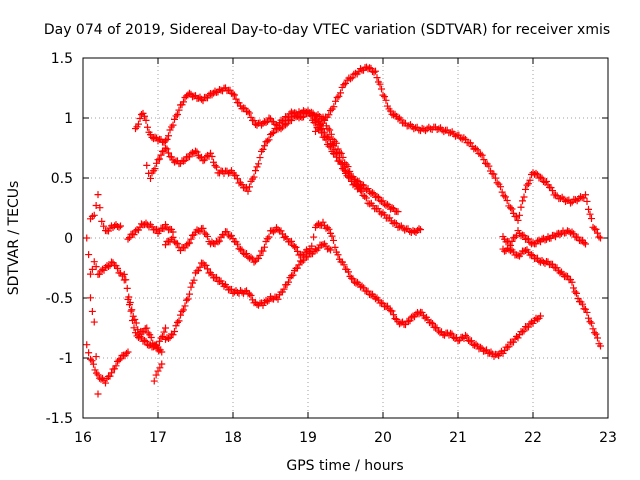 This screenshot has height=480, width=640. What do you see at coordinates (68, 239) in the screenshot?
I see `y-tick-label: 0` at bounding box center [68, 239].